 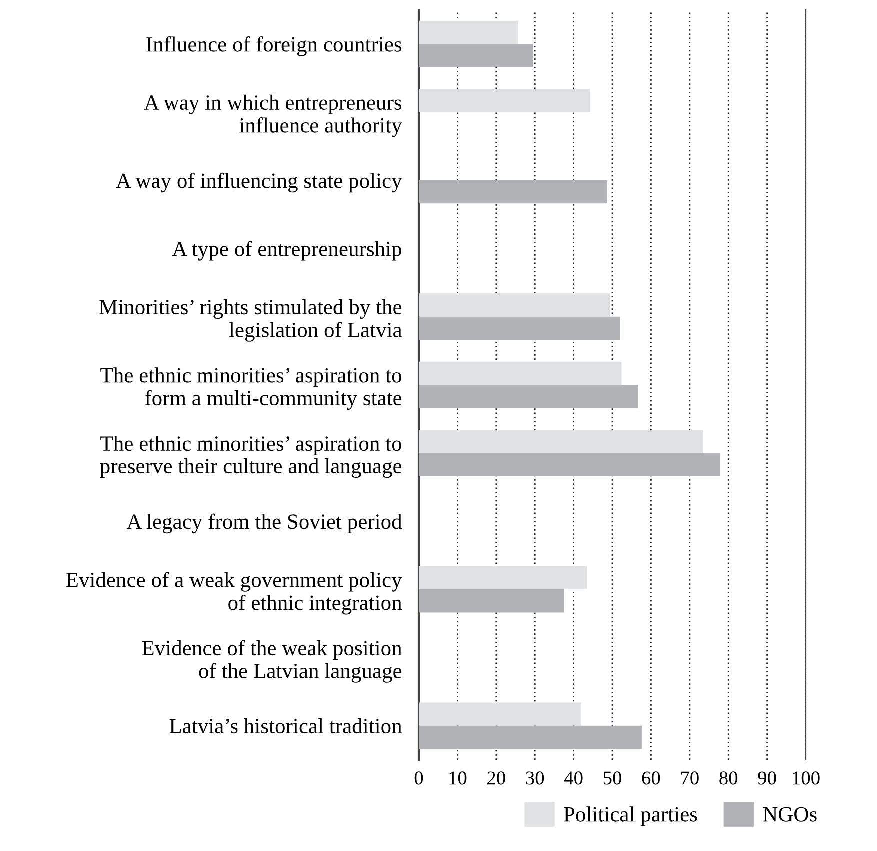 I want to click on x-tick-label: 60, so click(x=651, y=778).